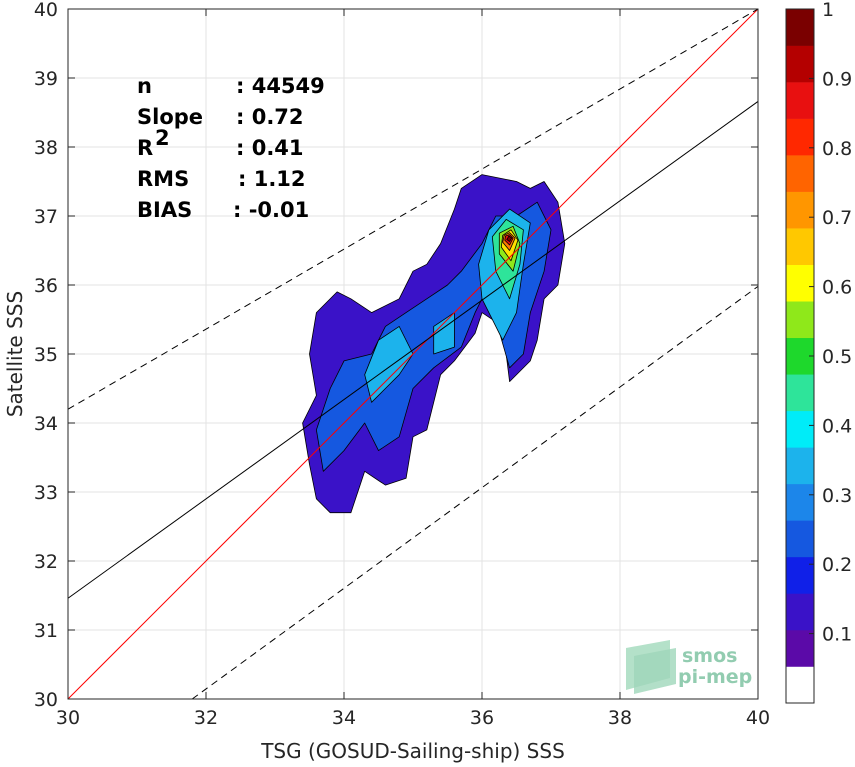 Image resolution: width=855 pixels, height=767 pixels. What do you see at coordinates (46, 493) in the screenshot?
I see `y-tick-label-3: 33` at bounding box center [46, 493].